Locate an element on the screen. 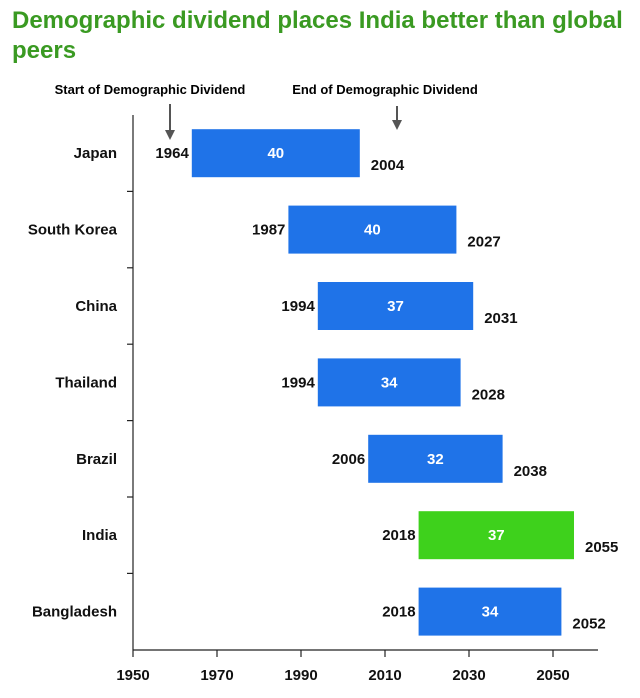 Image resolution: width=640 pixels, height=698 pixels. x-tick-label: 1950 is located at coordinates (132, 675).